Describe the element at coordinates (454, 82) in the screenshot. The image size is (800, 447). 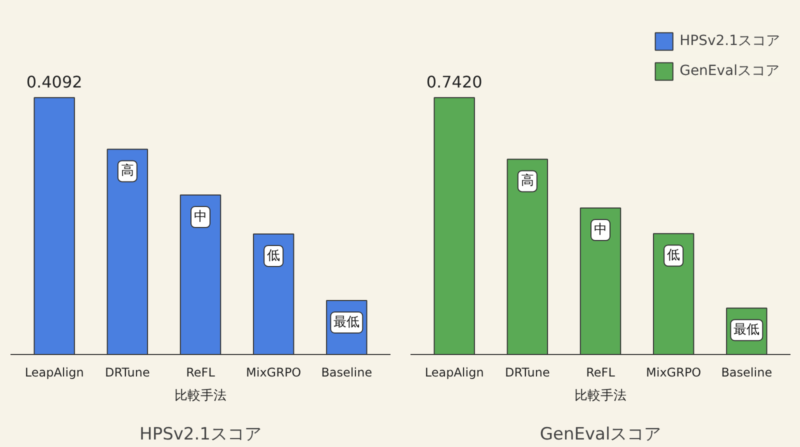
I see `data-label: 0.7420` at that location.